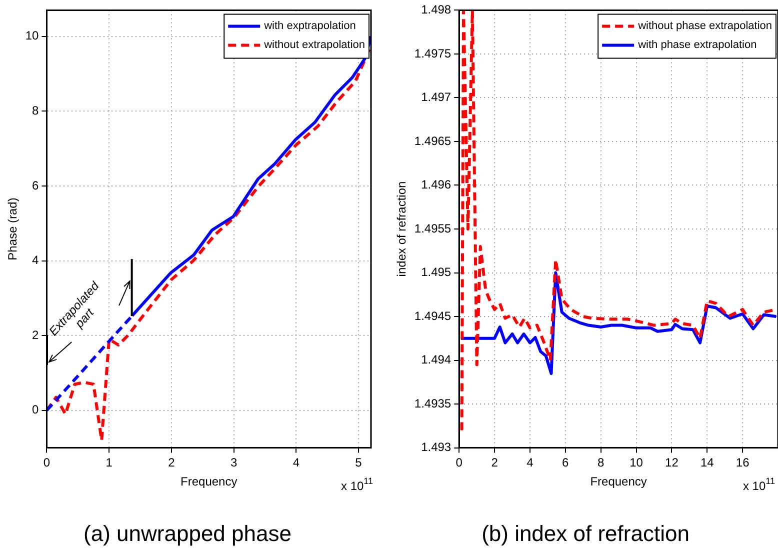 The height and width of the screenshot is (554, 778). I want to click on y-axis-title: Phase (rad), so click(13, 229).